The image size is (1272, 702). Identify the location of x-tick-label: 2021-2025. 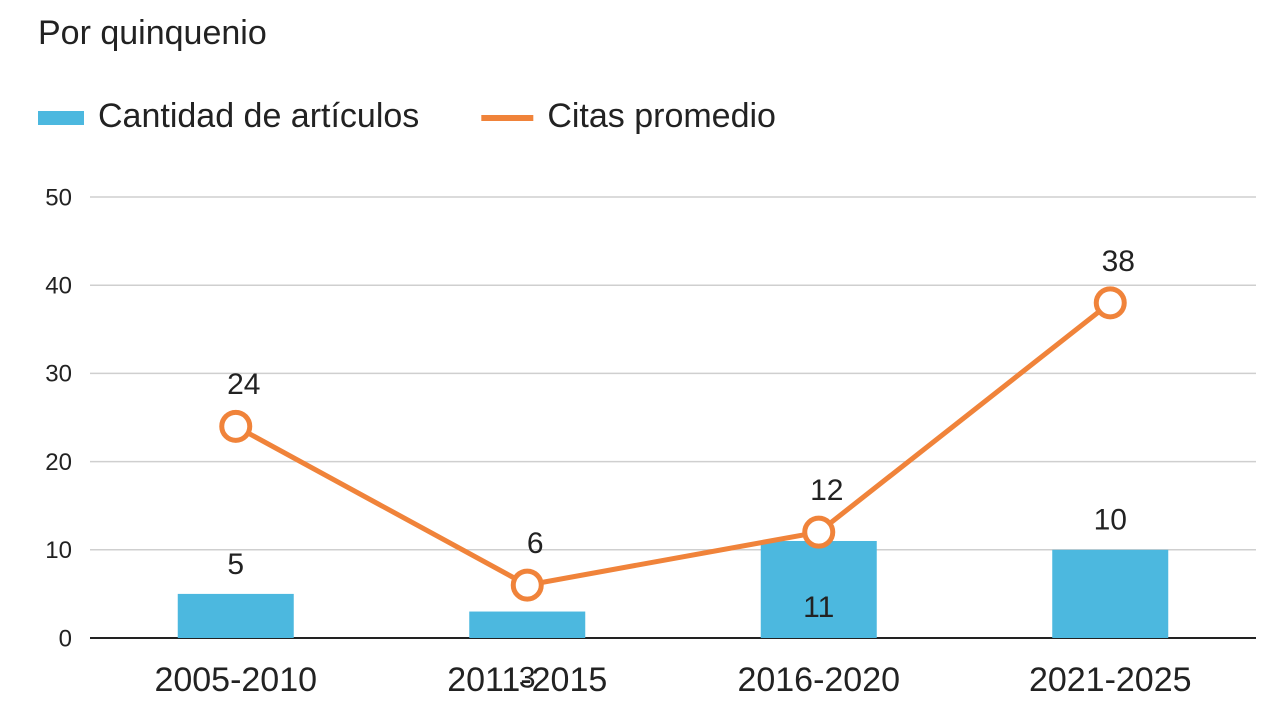
(1110, 680).